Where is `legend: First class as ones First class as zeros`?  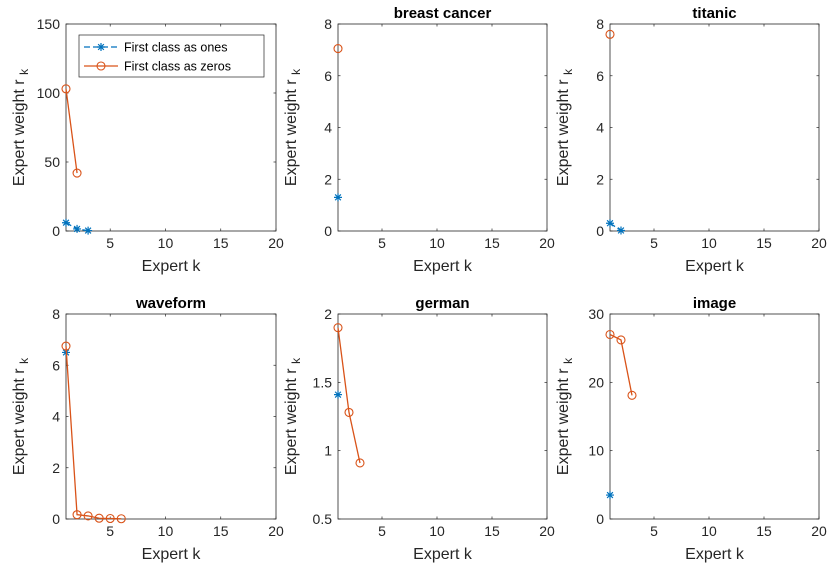 legend: First class as ones First class as zeros is located at coordinates (171, 56).